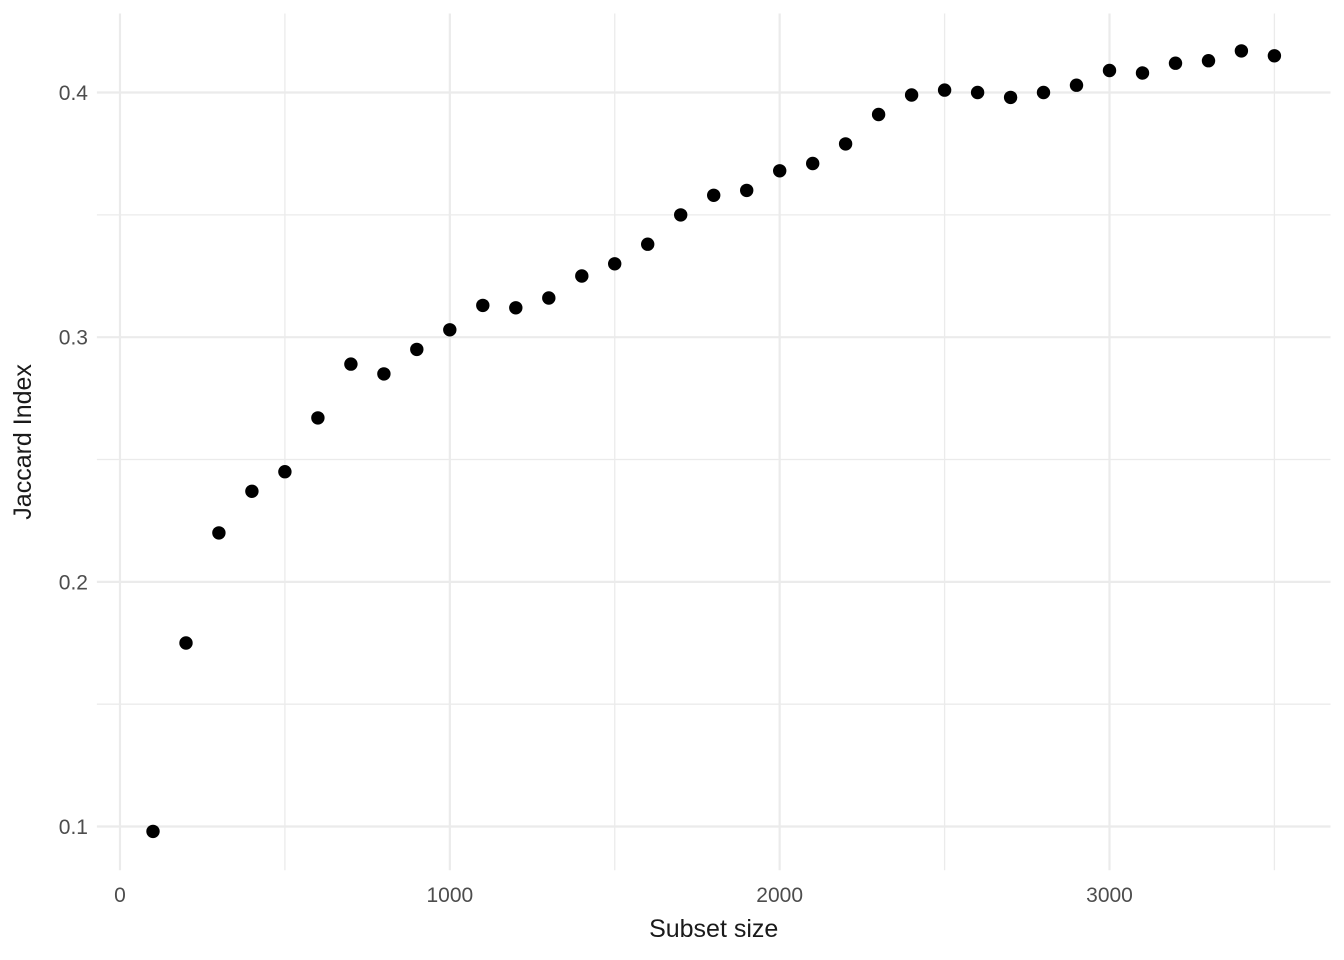 This screenshot has width=1344, height=960. What do you see at coordinates (120, 895) in the screenshot?
I see `x-axis-tick-label: 0` at bounding box center [120, 895].